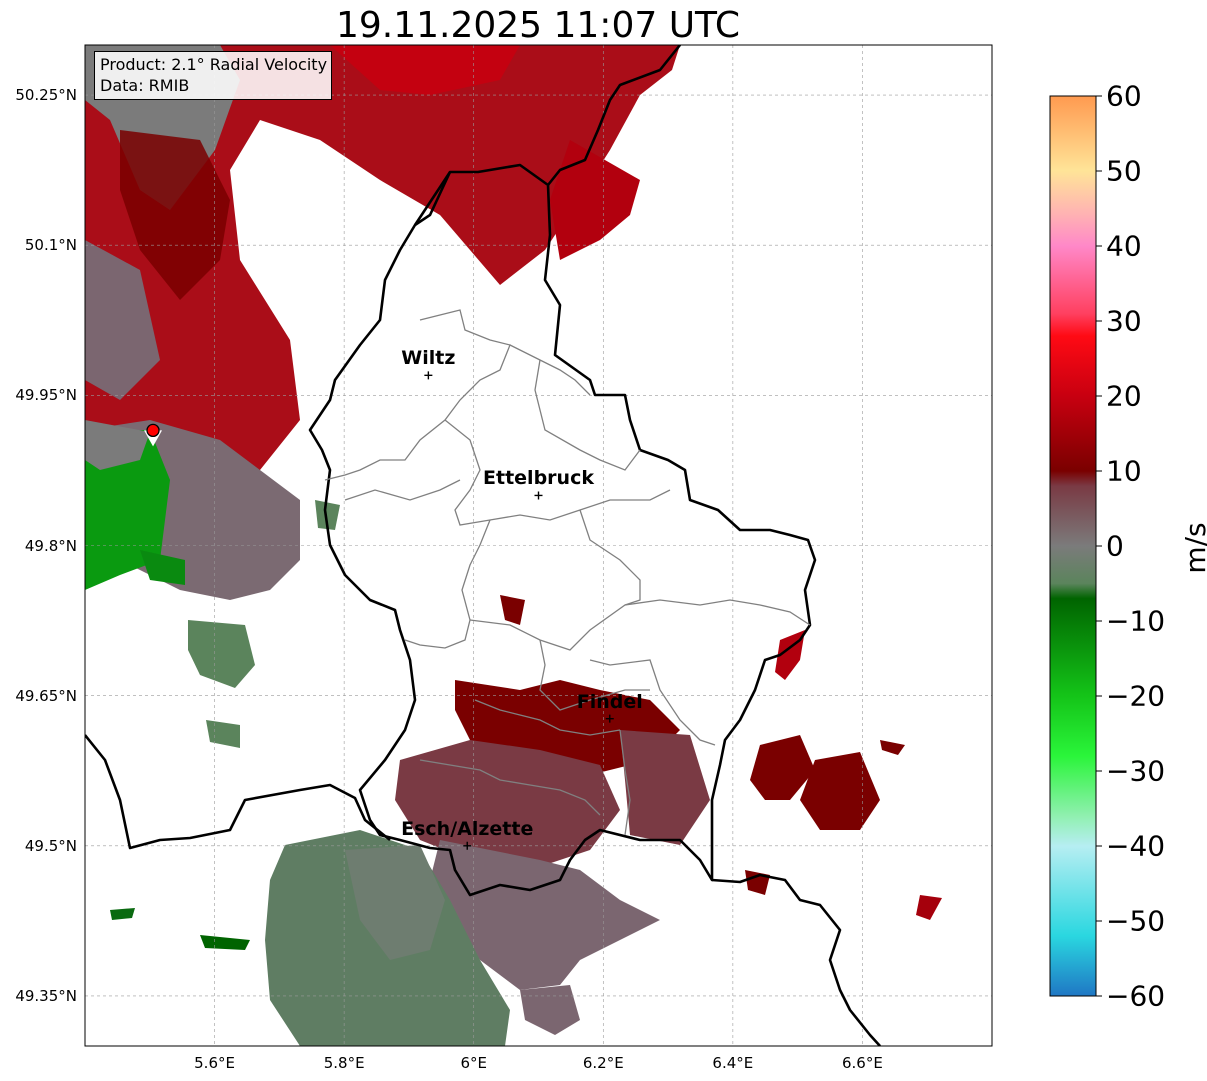 This screenshot has width=1207, height=1081. I want to click on lat-tick-label: 49.65°N, so click(46, 695).